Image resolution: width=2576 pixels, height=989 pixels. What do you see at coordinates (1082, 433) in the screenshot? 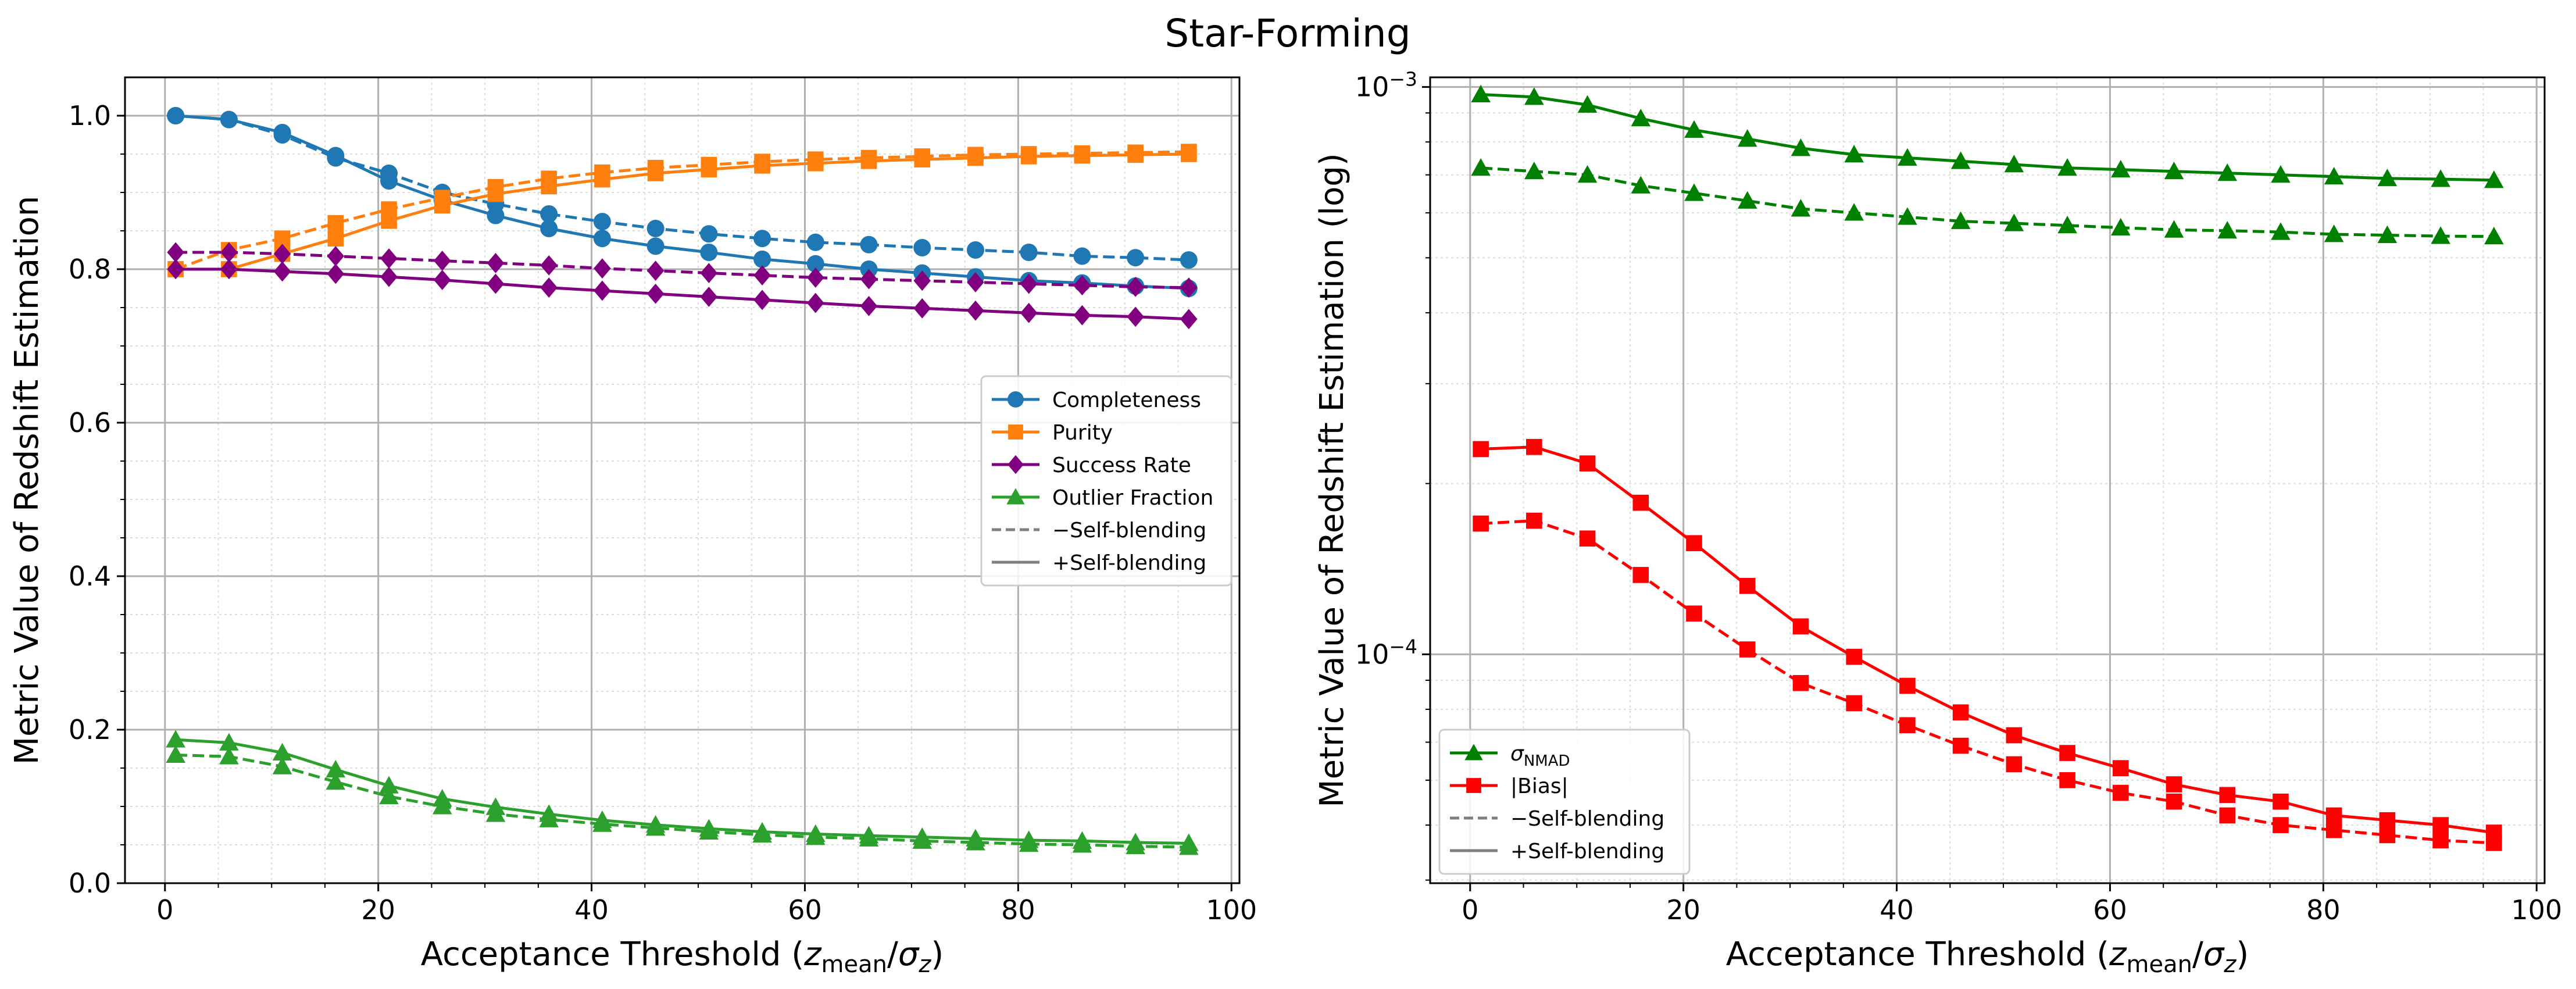
I see `left-legend-label: Purity` at bounding box center [1082, 433].